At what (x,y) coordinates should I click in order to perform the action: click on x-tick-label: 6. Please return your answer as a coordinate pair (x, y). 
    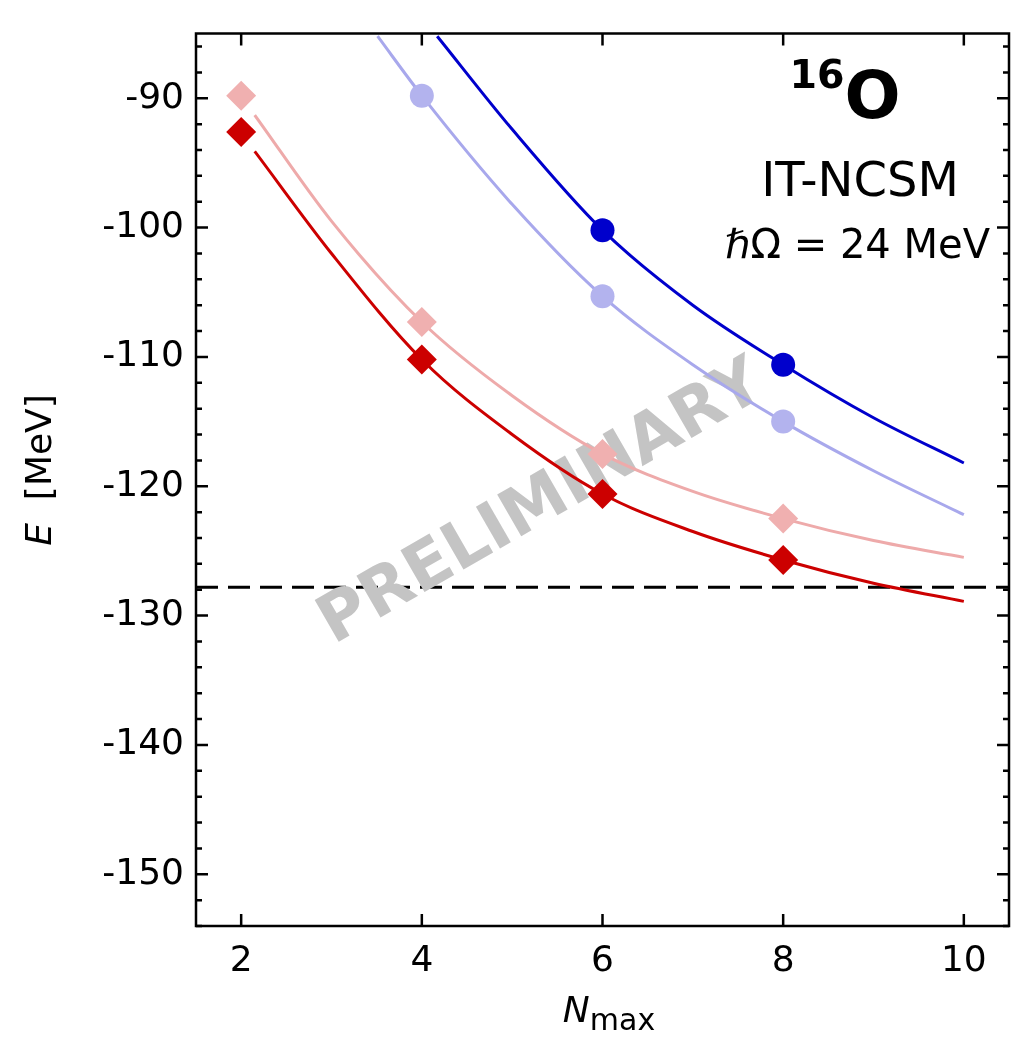
    Looking at the image, I should click on (602, 958).